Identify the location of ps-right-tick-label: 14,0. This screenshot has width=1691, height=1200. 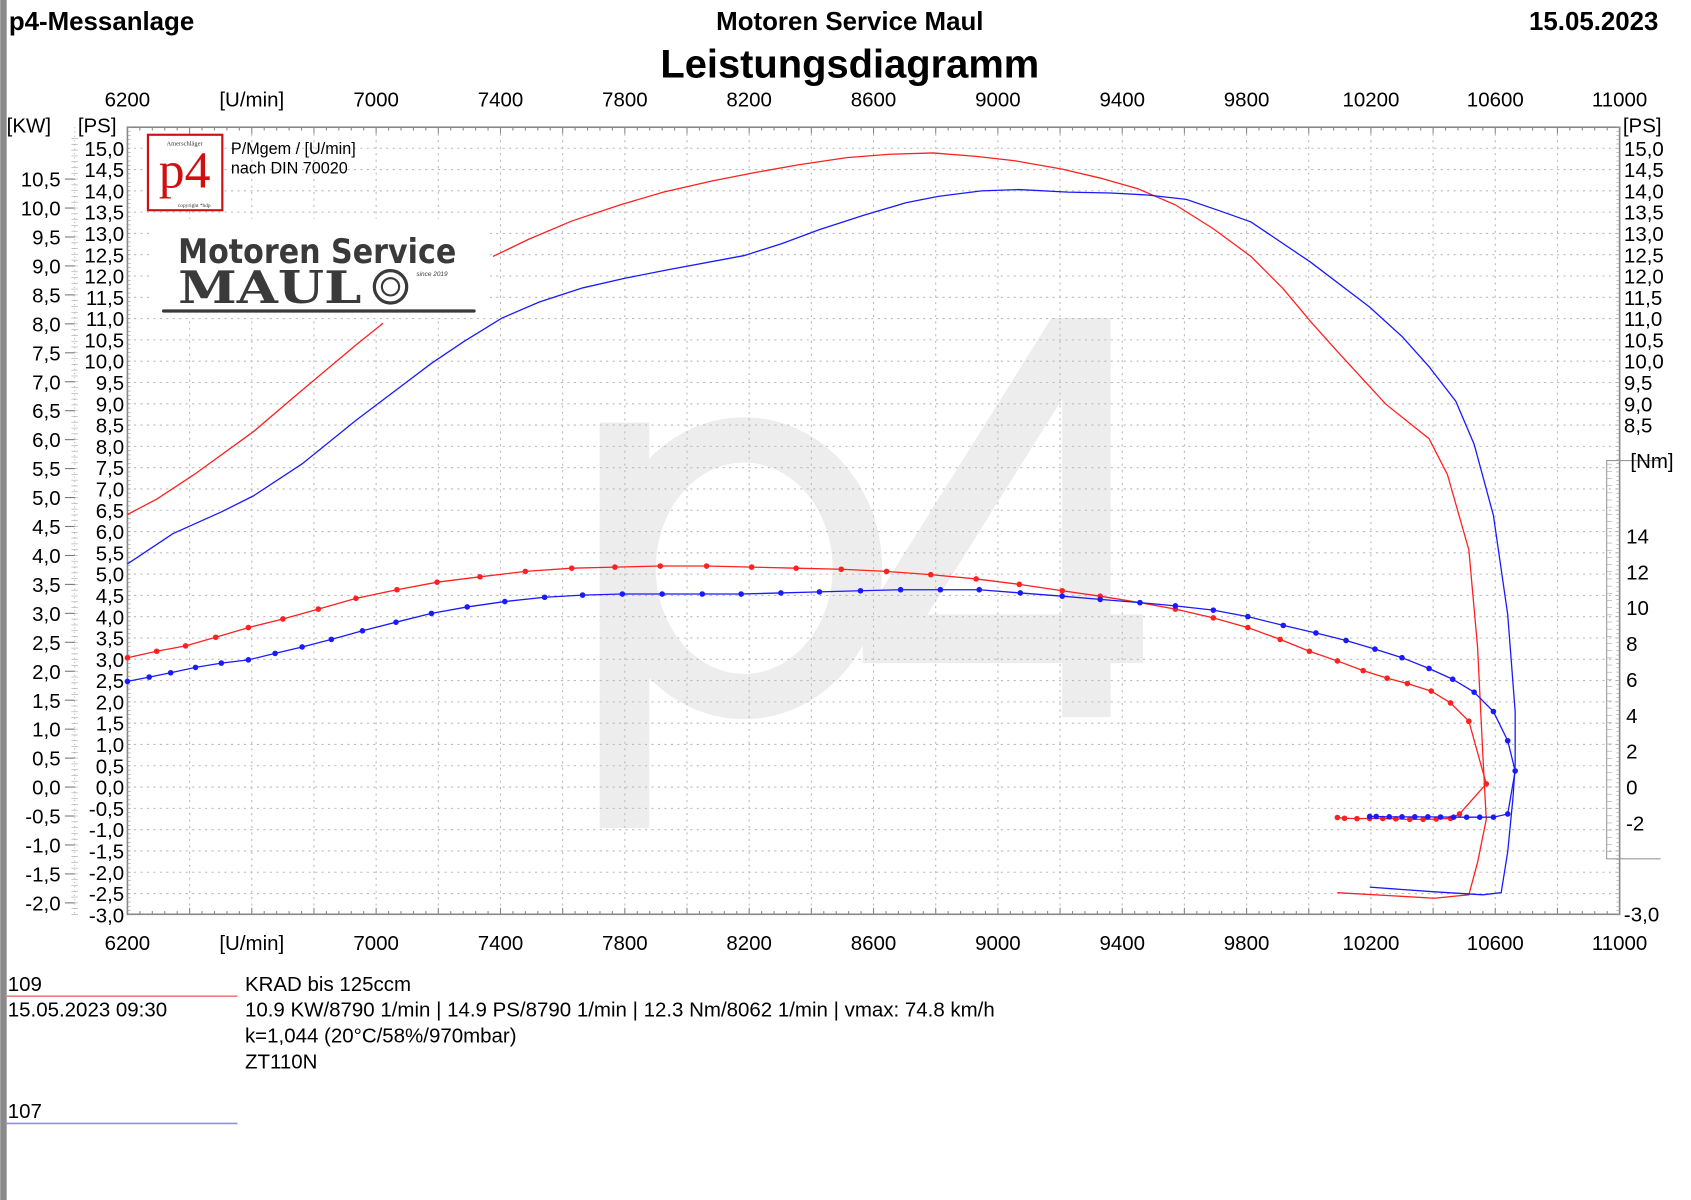
(1644, 191).